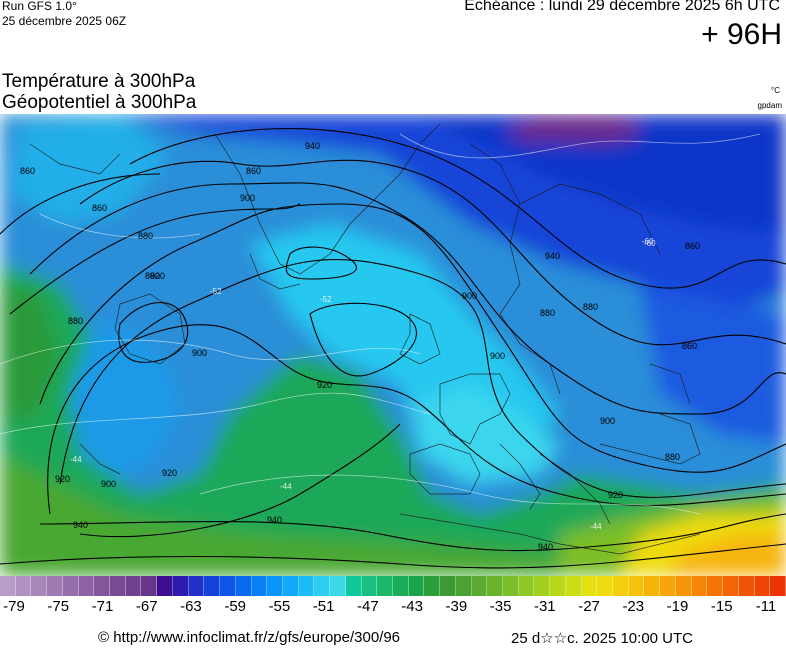 The image size is (786, 648). I want to click on colorbar-tick-label: -19, so click(677, 606).